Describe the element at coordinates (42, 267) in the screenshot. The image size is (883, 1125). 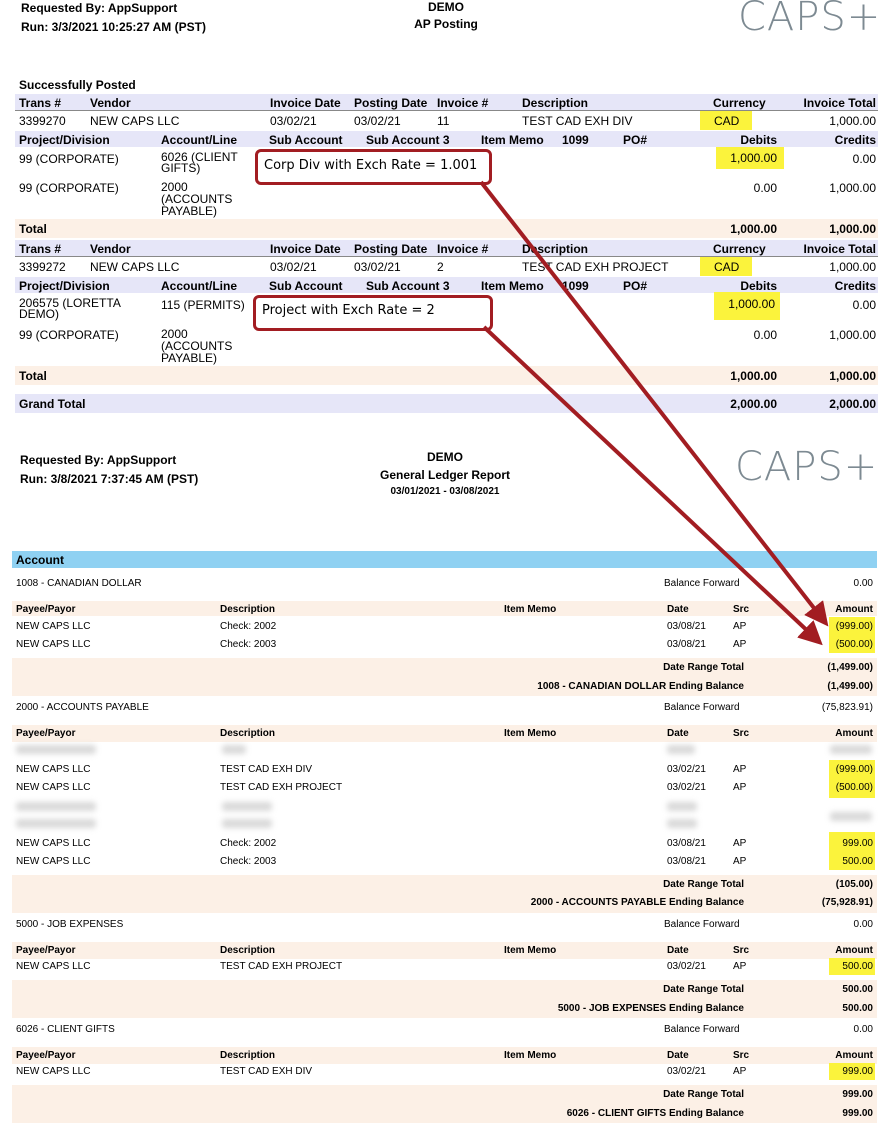
I see `trans-number: 3399272` at that location.